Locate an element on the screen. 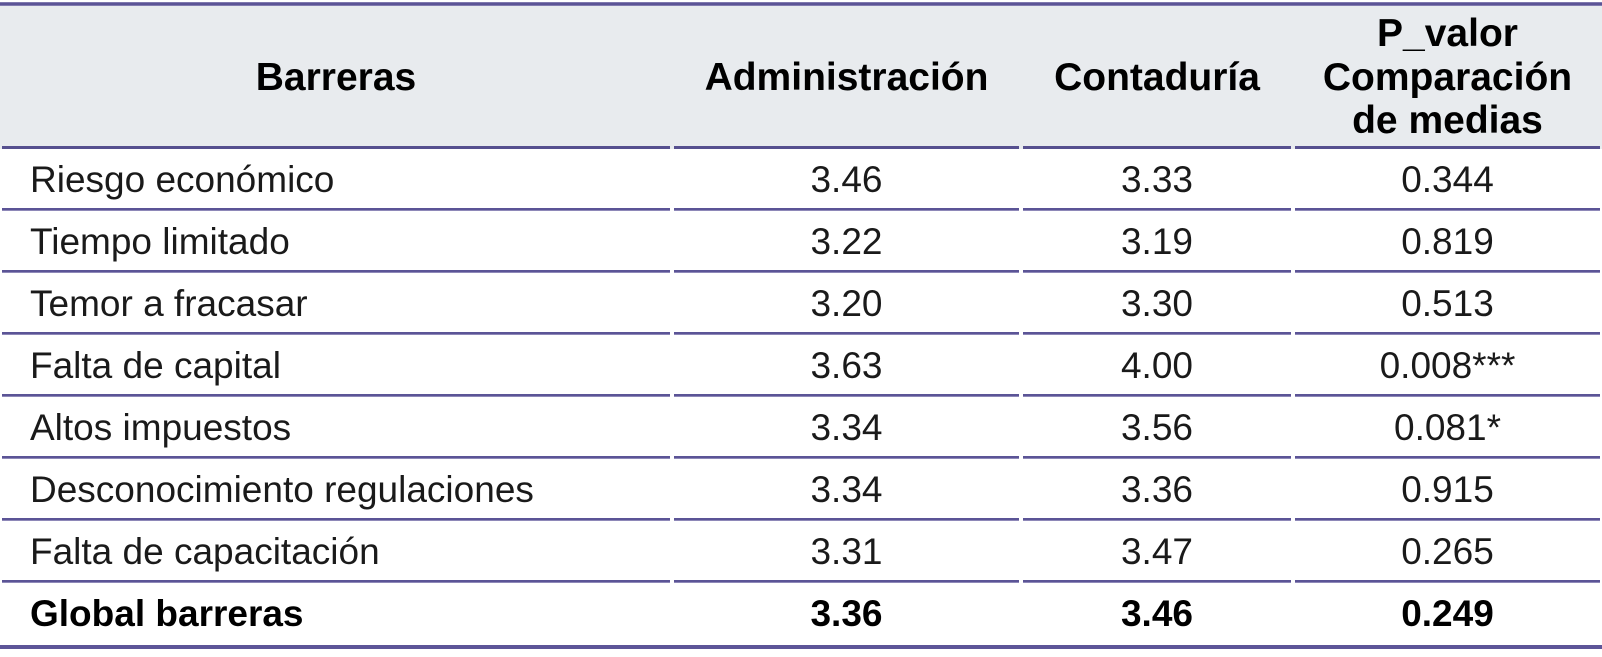 Image resolution: width=1602 pixels, height=657 pixels. p-valor-cell: 0.819 is located at coordinates (1447, 242).